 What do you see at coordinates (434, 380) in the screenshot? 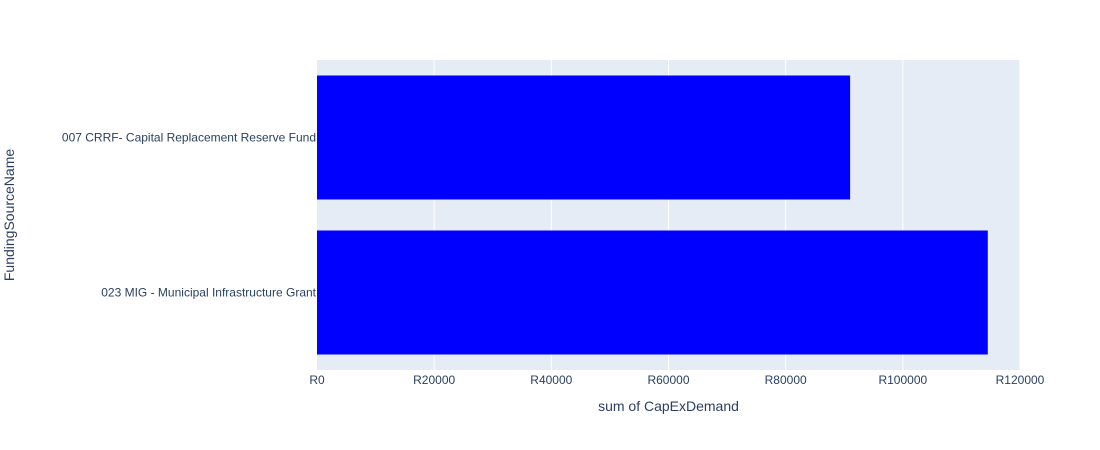
I see `x-tick-label: R20000` at bounding box center [434, 380].